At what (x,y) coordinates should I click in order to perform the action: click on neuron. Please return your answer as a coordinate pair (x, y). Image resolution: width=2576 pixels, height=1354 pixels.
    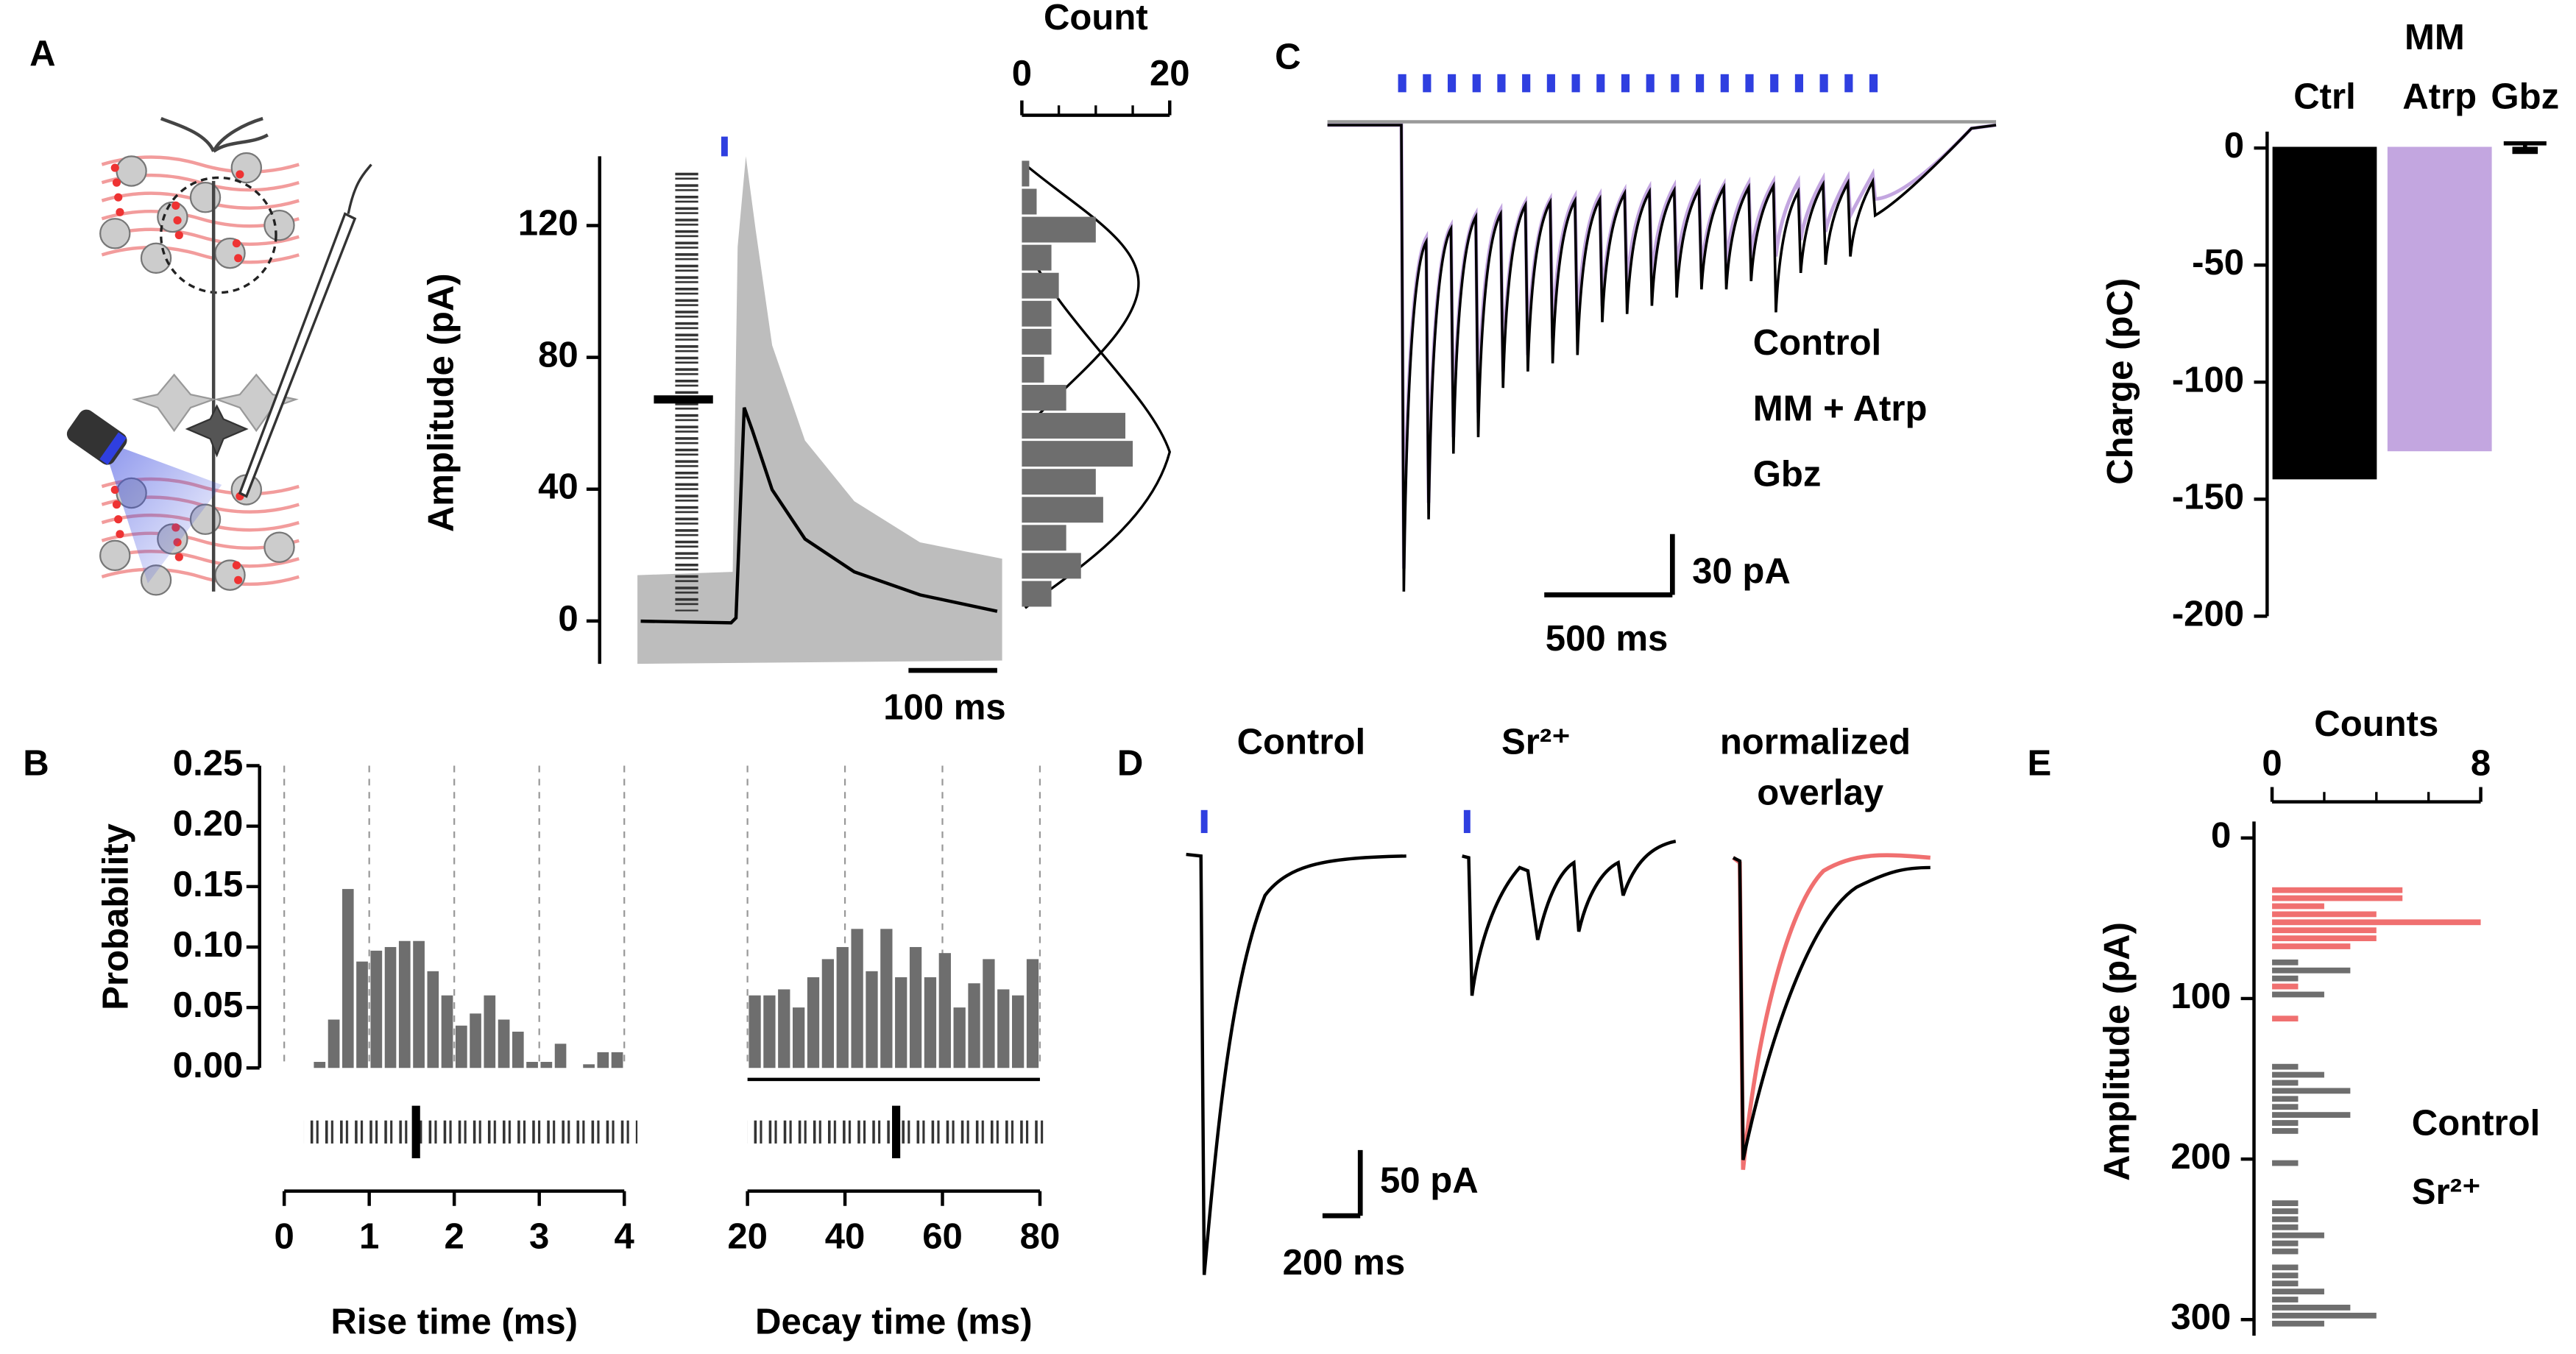
    Looking at the image, I should click on (174, 403).